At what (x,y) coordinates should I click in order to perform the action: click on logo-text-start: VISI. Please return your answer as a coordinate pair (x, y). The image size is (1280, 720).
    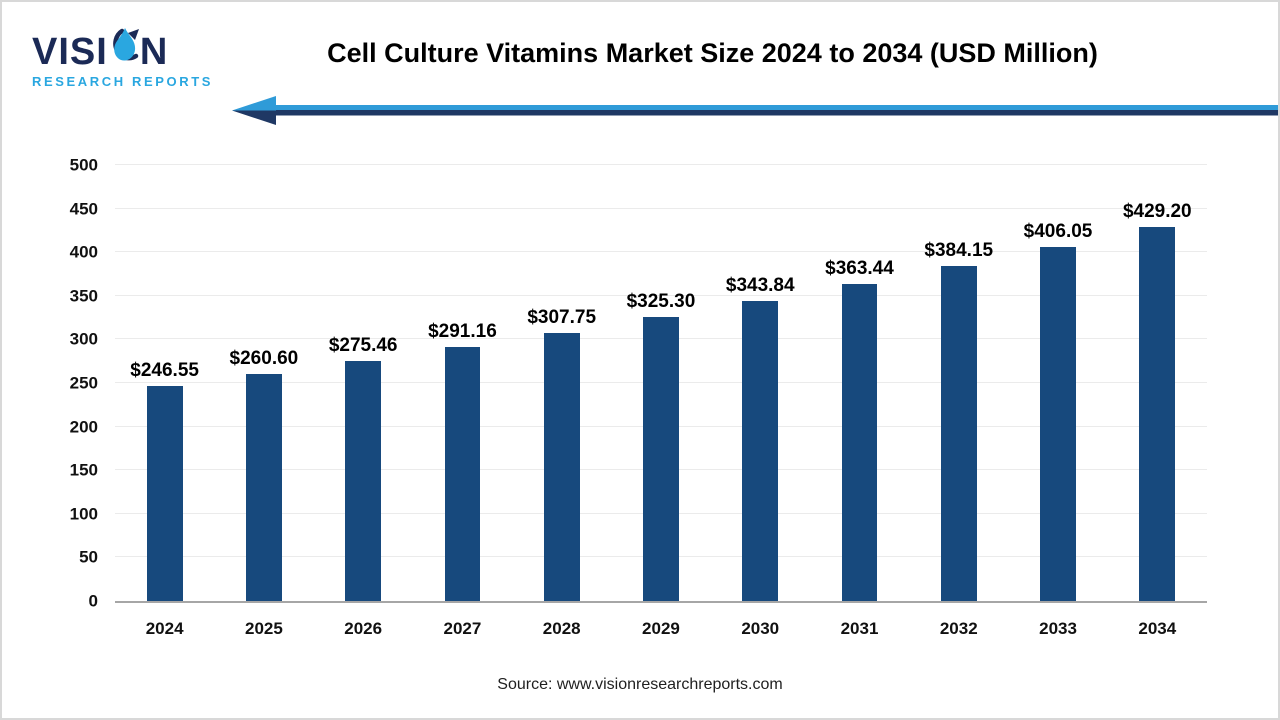
    Looking at the image, I should click on (70, 51).